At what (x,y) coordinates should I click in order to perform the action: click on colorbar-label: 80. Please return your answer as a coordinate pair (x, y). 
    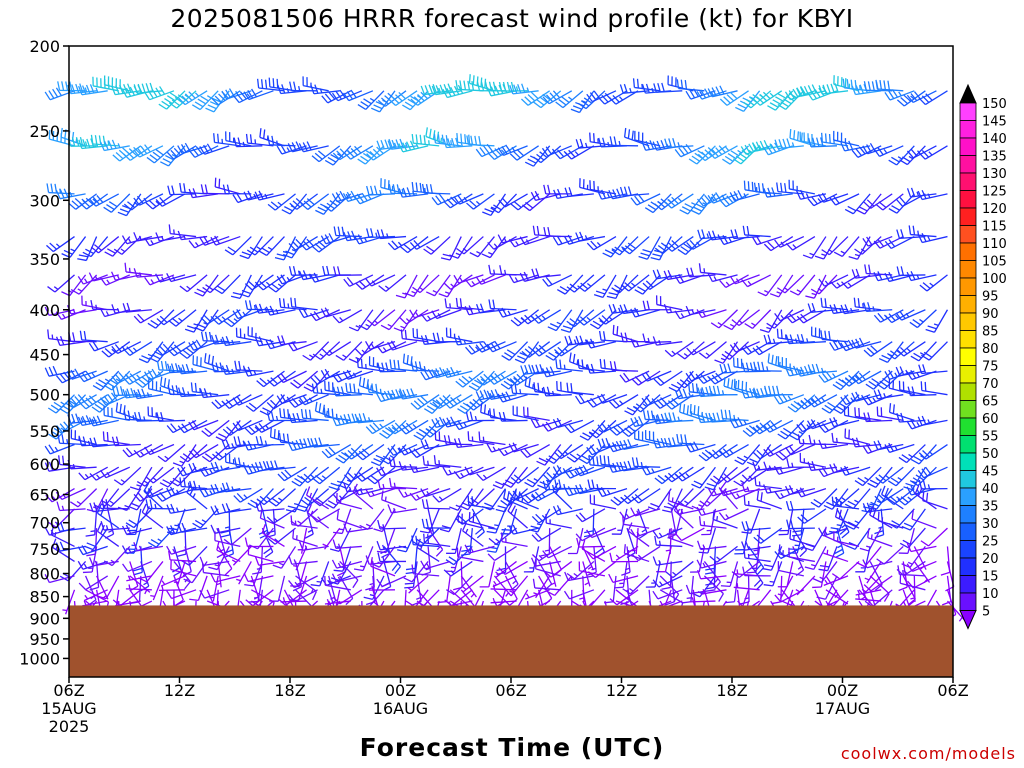
    Looking at the image, I should click on (990, 349).